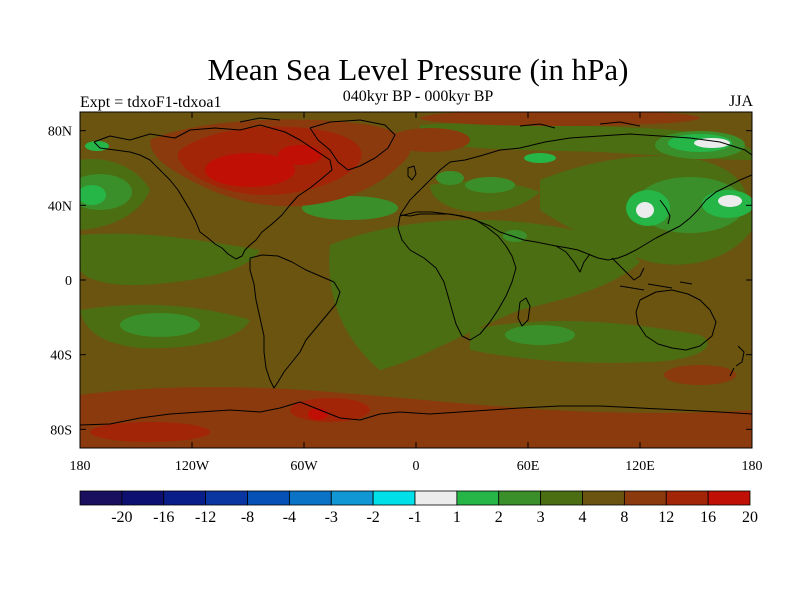 Image resolution: width=800 pixels, height=600 pixels. I want to click on japan-coast, so click(665, 212).